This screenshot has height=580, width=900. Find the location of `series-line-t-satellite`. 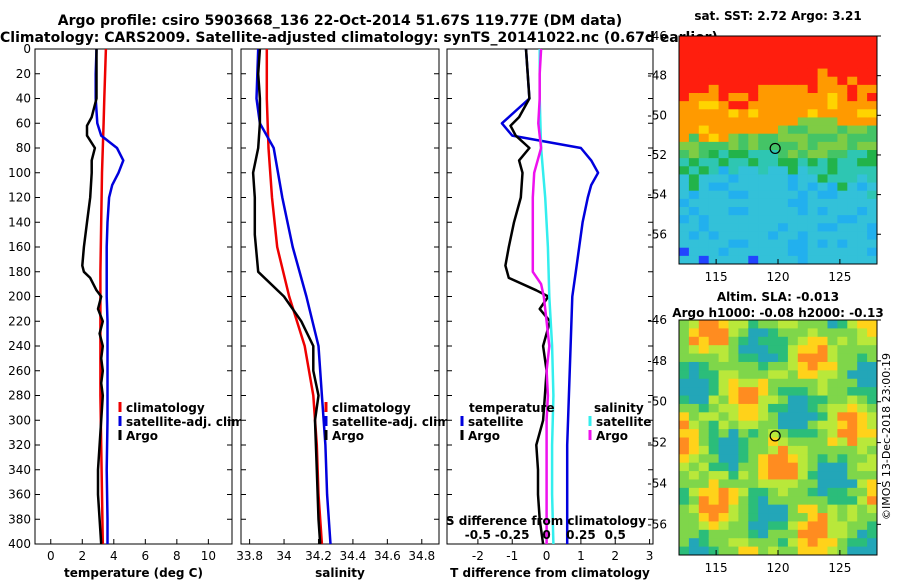

series-line-t-satellite is located at coordinates (550, 296).